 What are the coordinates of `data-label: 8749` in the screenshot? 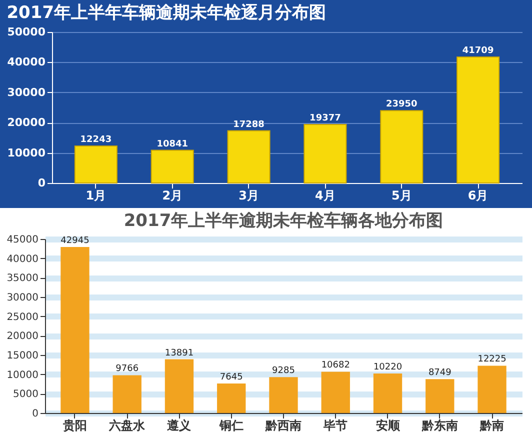 It's located at (440, 373).